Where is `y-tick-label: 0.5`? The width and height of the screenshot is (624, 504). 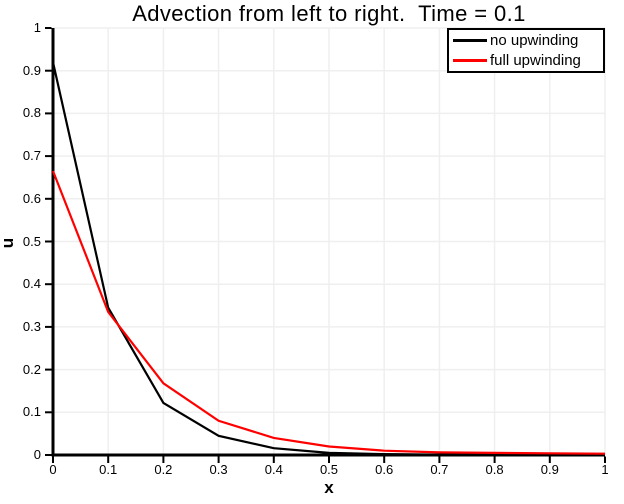 y-tick-label: 0.5 is located at coordinates (31, 241).